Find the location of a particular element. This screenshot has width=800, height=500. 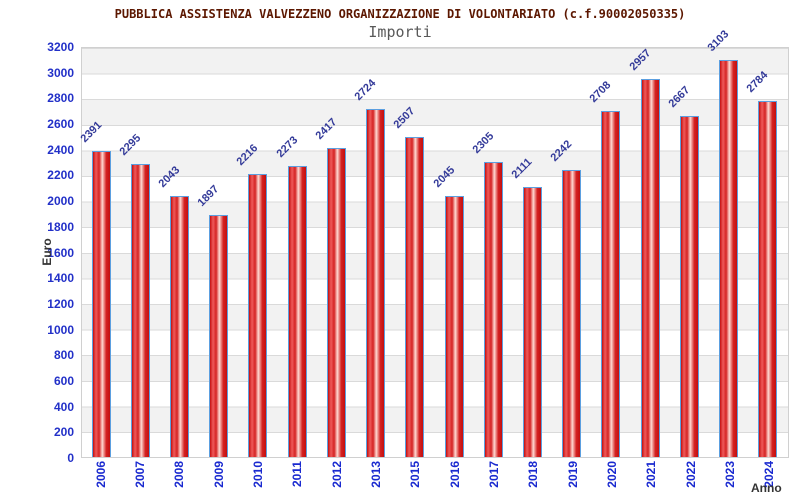

x-tick-label: 2010 is located at coordinates (257, 474).